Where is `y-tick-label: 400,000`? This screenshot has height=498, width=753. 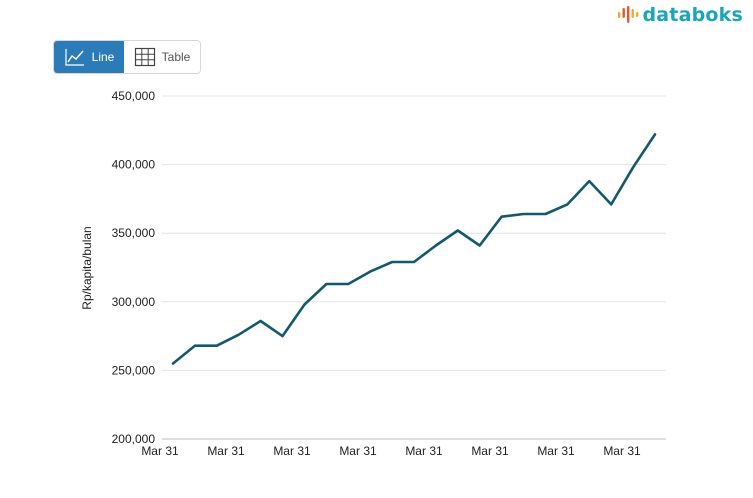 y-tick-label: 400,000 is located at coordinates (134, 165).